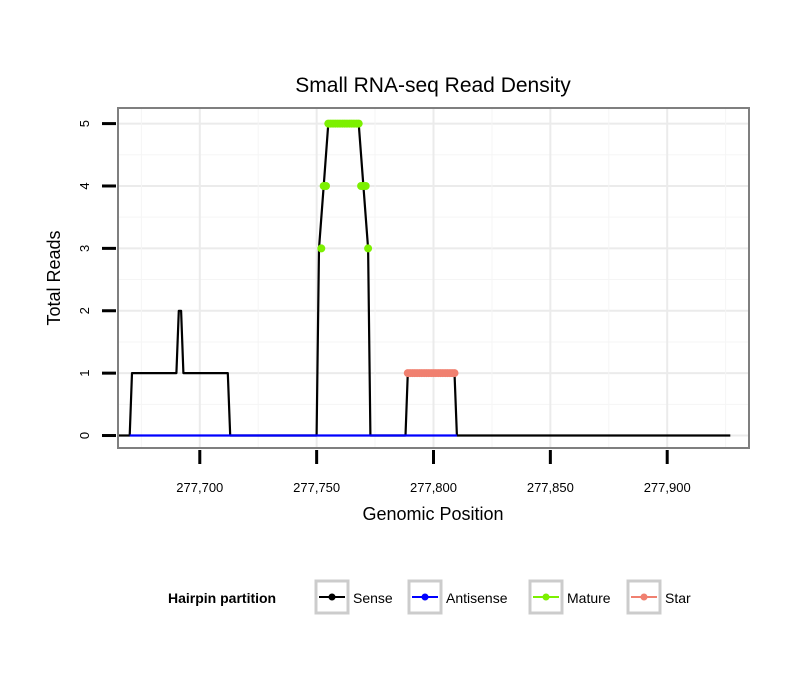 This screenshot has width=810, height=690. I want to click on x-tick-label: 277,850, so click(550, 487).